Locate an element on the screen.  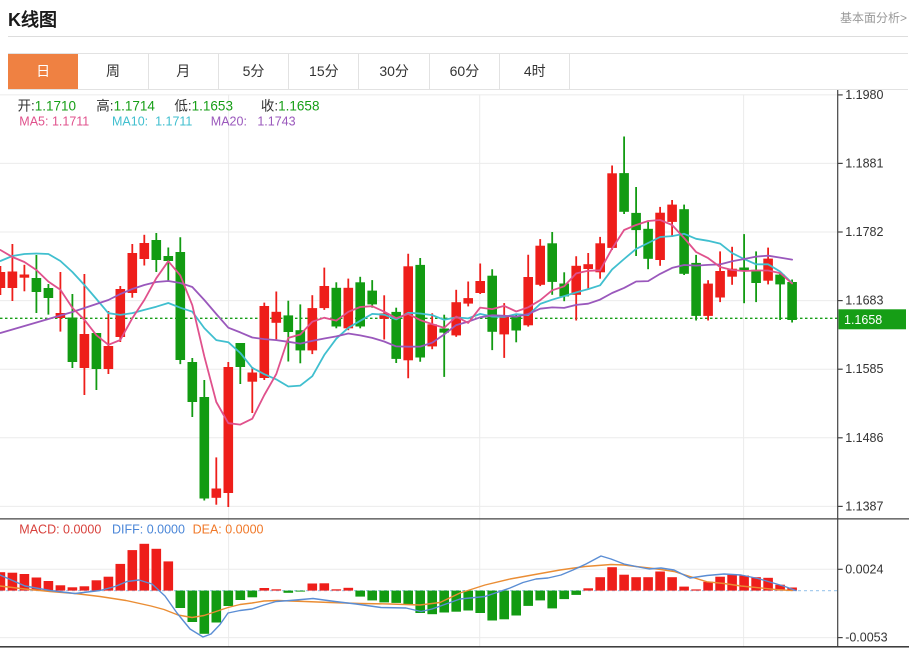
svg-text: 低:1.1653 is located at coordinates (203, 106).